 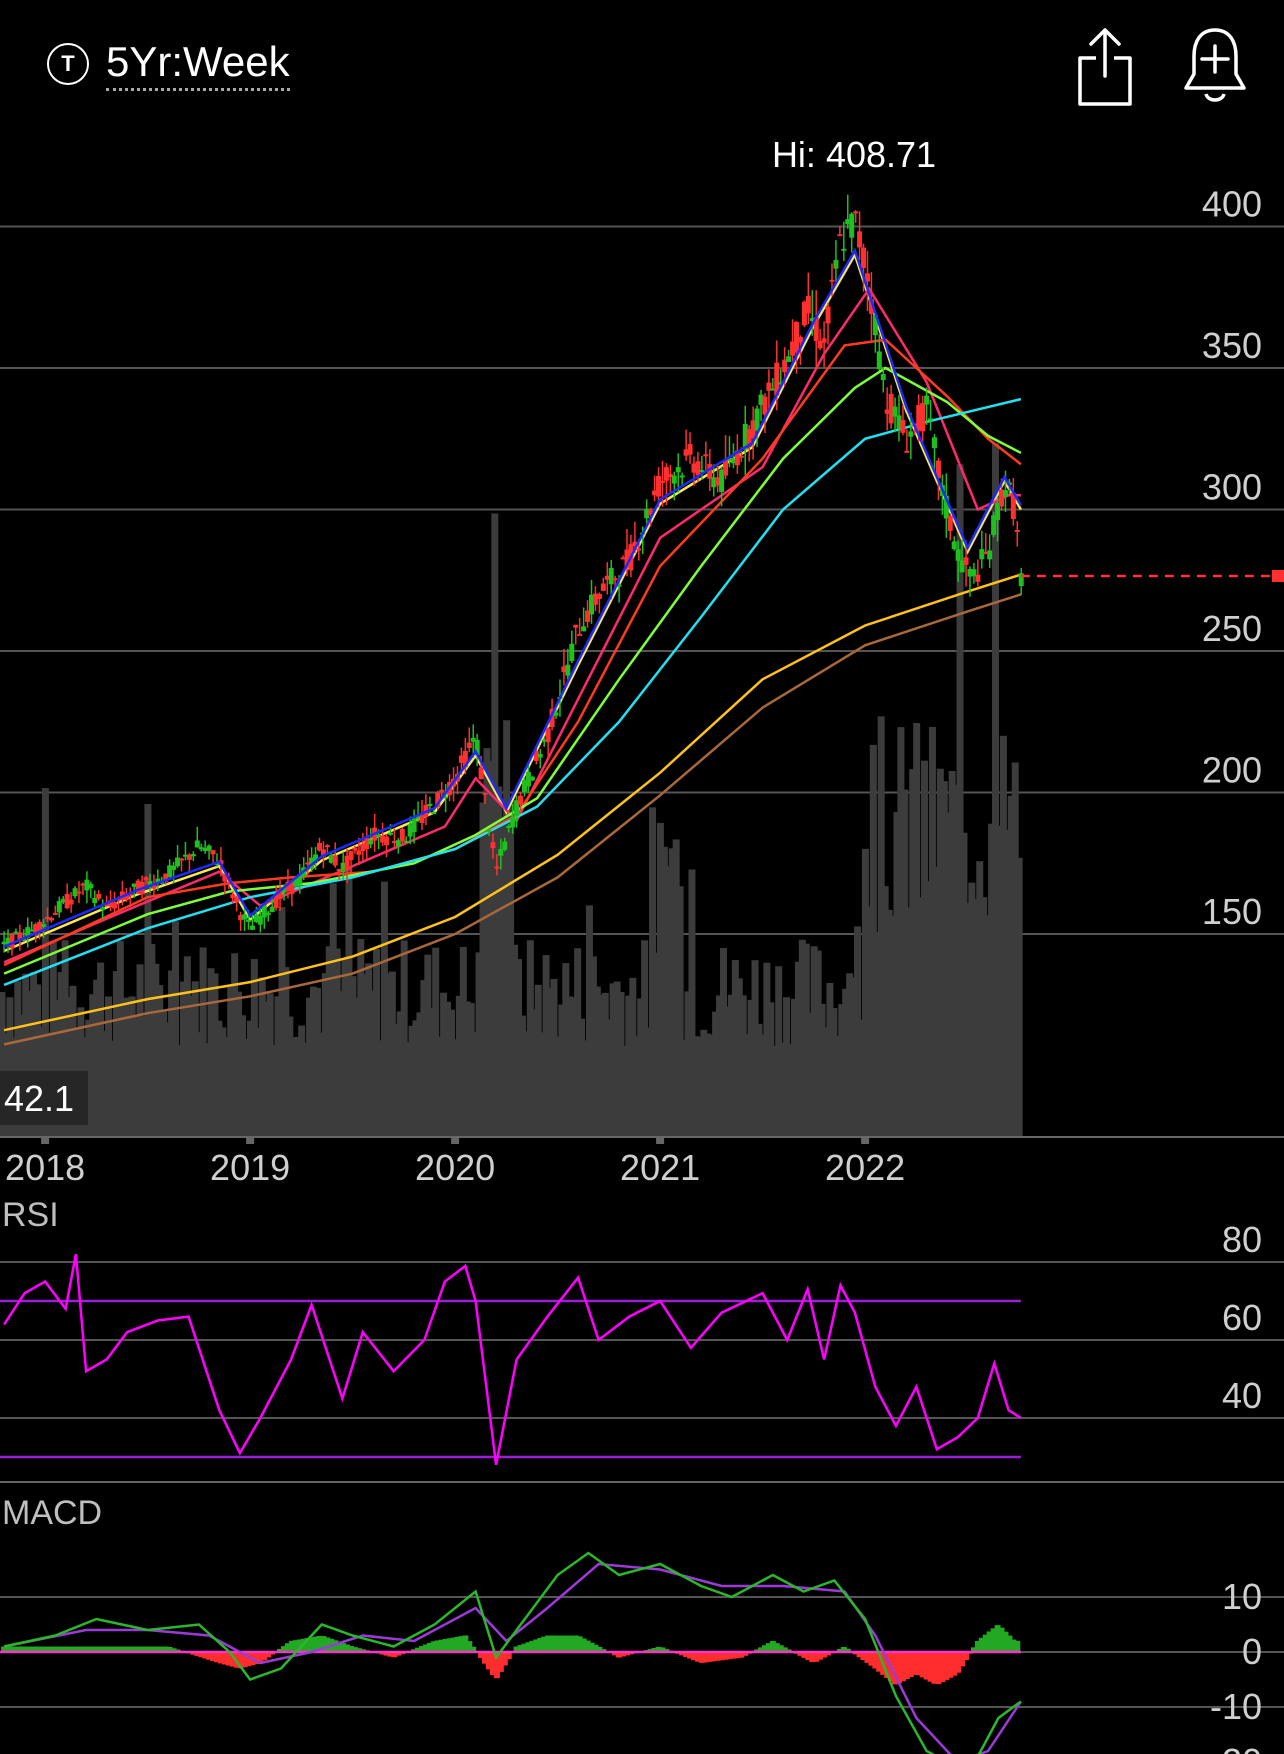 What do you see at coordinates (1252, 1651) in the screenshot?
I see `macd-y-tick-label: 0` at bounding box center [1252, 1651].